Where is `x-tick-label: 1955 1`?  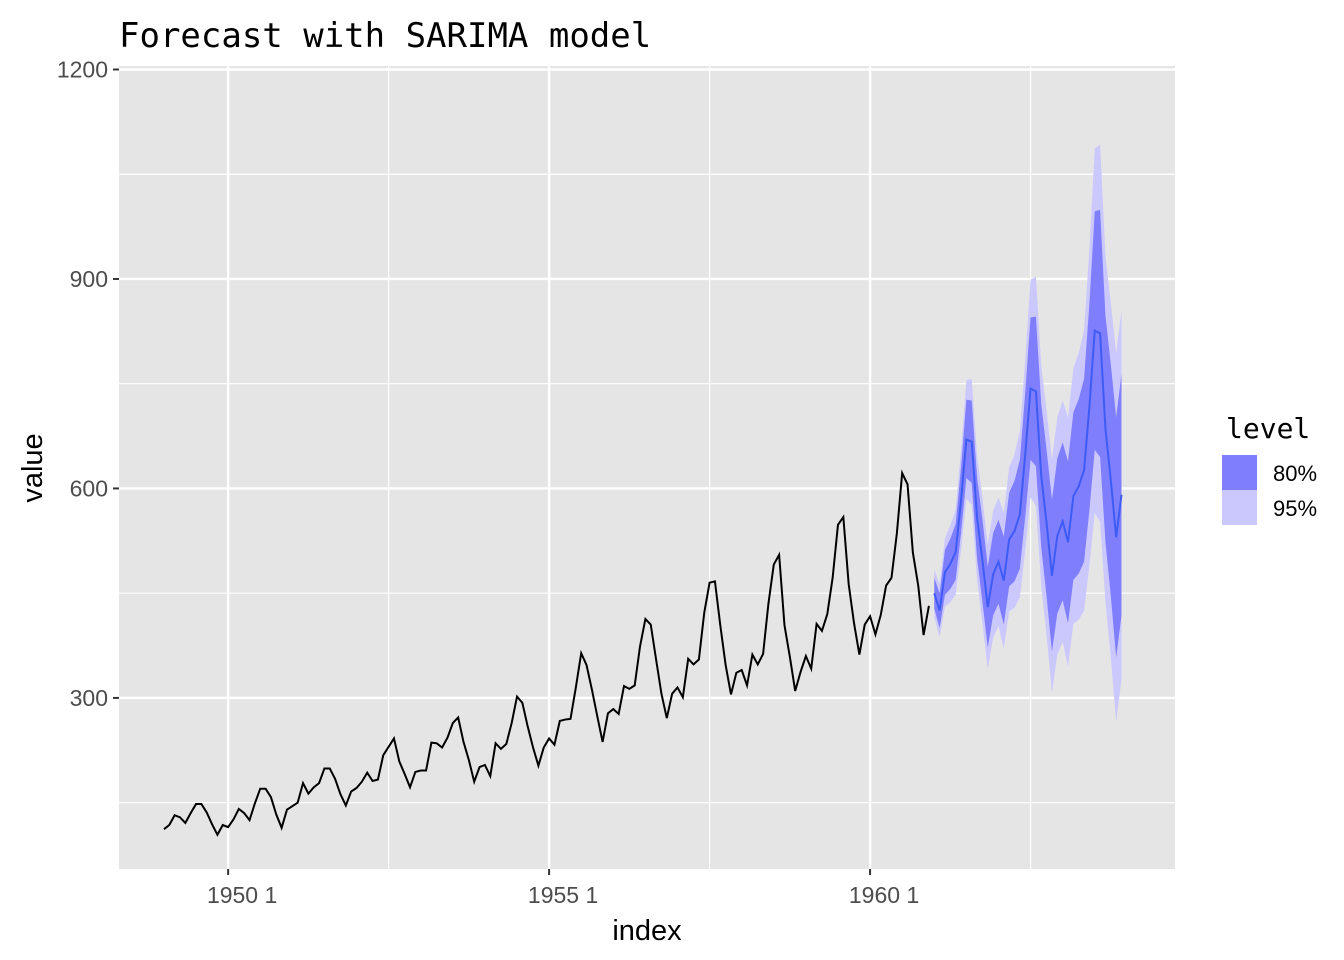
x-tick-label: 1955 1 is located at coordinates (563, 895).